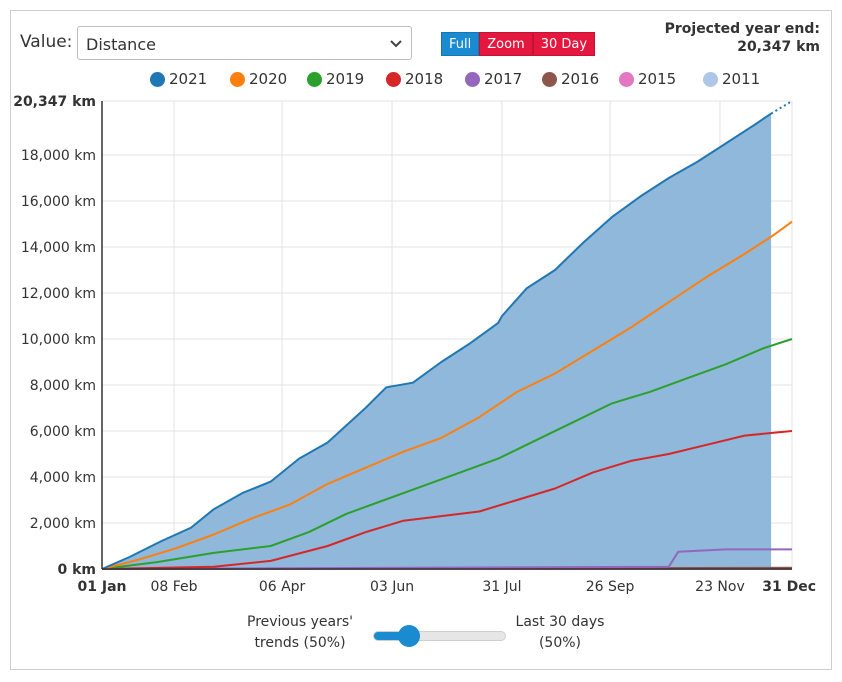  Describe the element at coordinates (63, 386) in the screenshot. I see `y-tick-label: 8,000 km` at that location.